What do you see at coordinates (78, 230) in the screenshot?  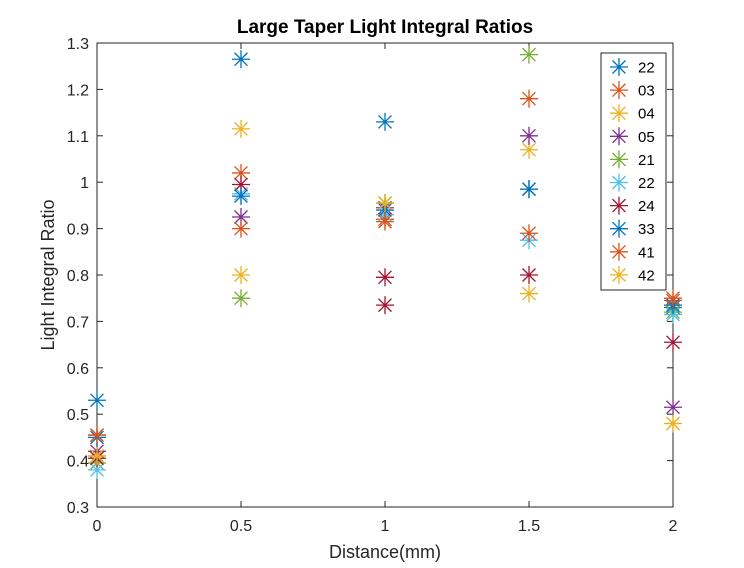 I see `y-tick-label: 0.9` at bounding box center [78, 230].